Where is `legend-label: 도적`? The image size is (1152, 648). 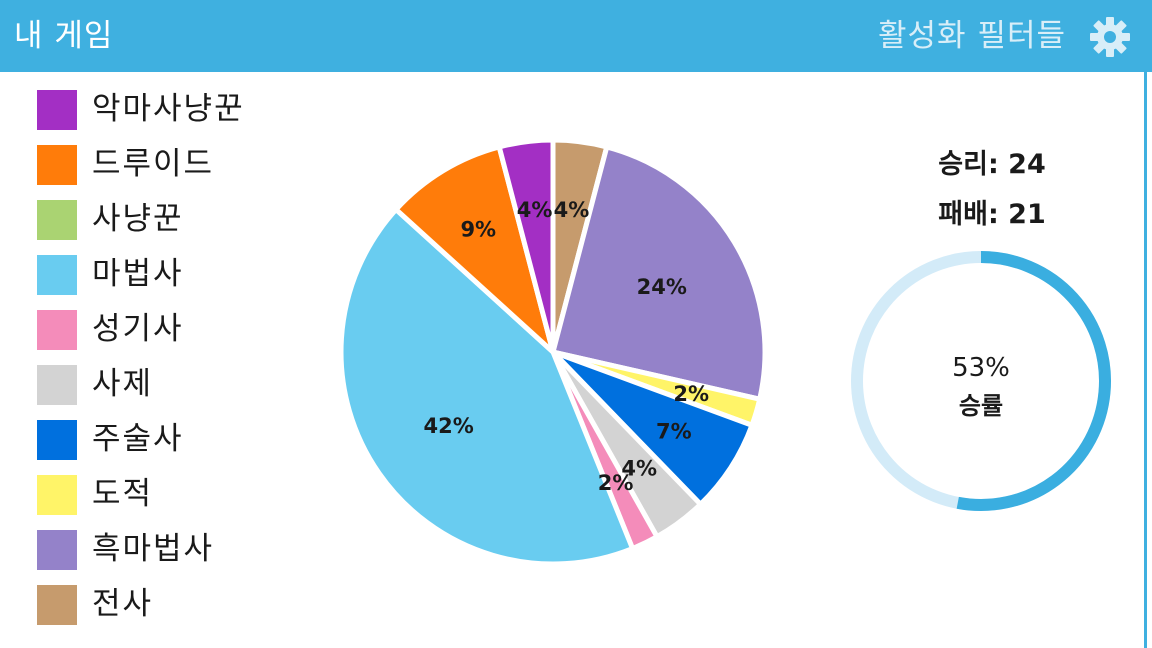 legend-label: 도적 is located at coordinates (123, 494).